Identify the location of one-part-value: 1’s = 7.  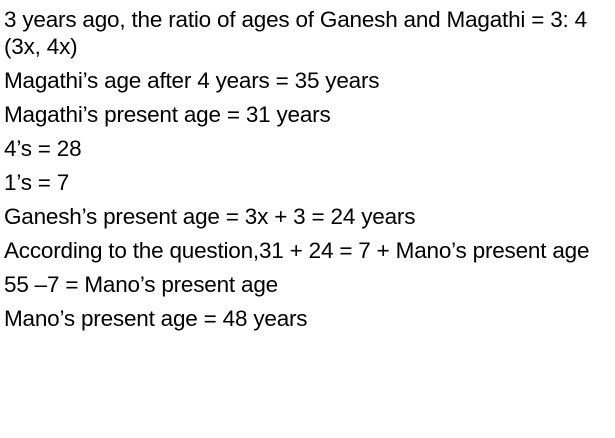
(37, 182).